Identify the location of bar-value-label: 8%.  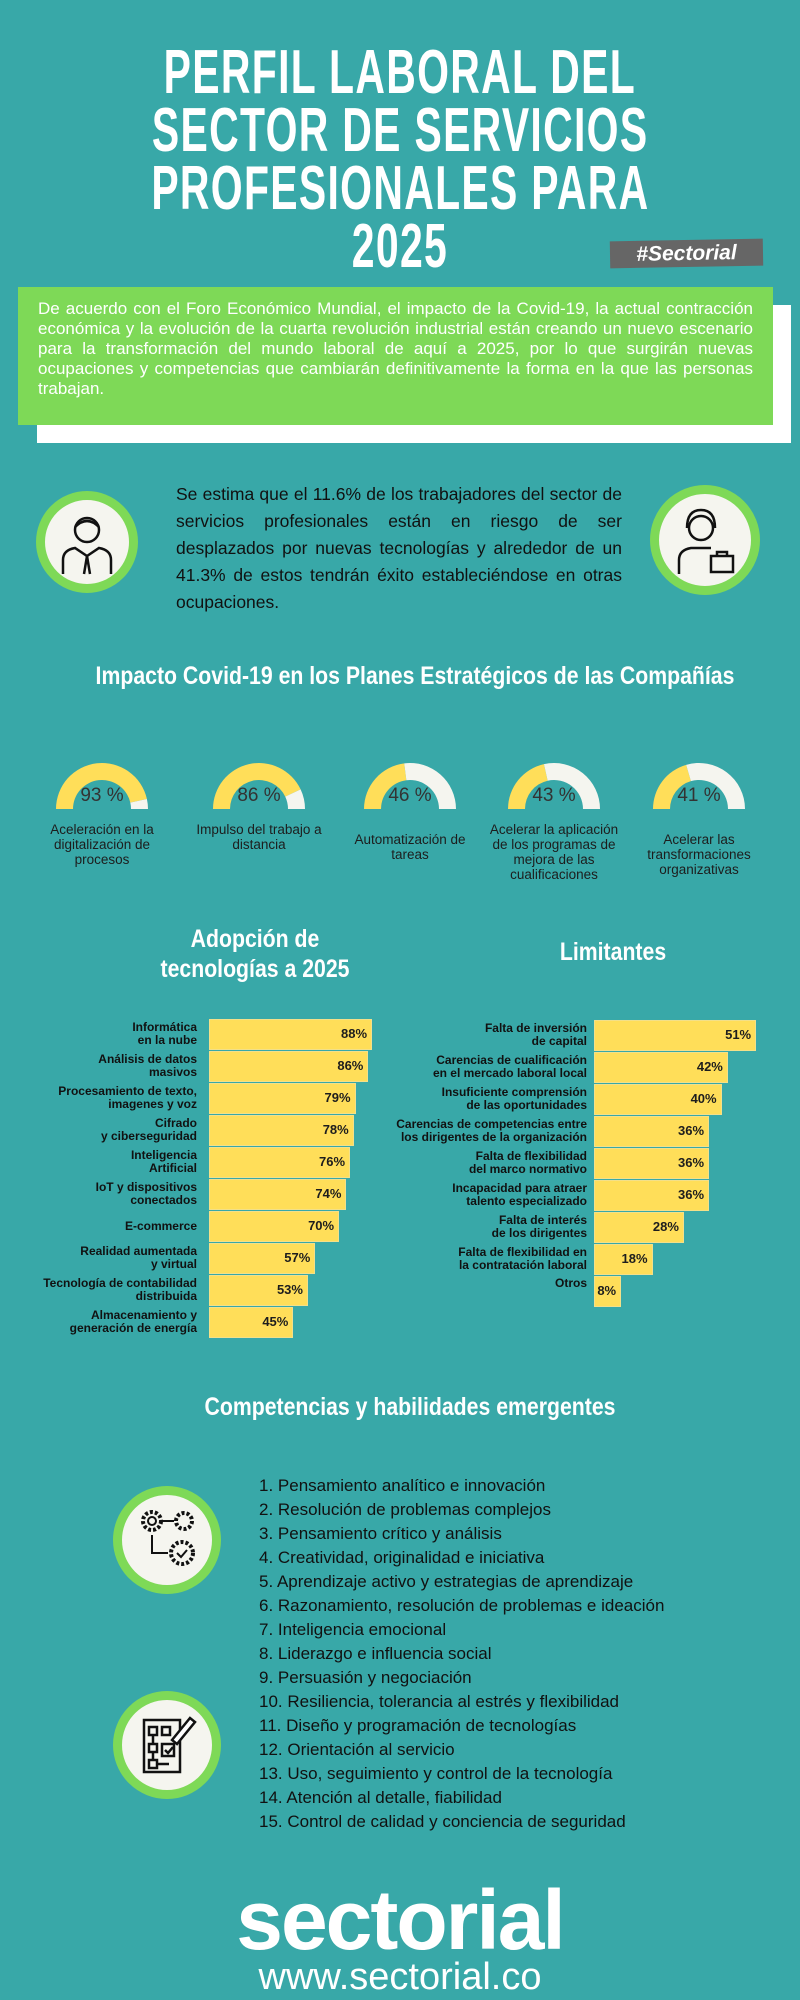
(607, 1290).